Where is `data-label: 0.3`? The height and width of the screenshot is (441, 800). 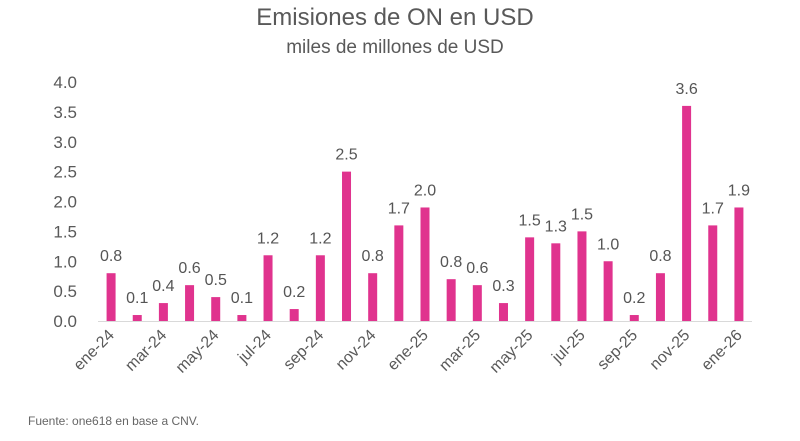
data-label: 0.3 is located at coordinates (503, 286).